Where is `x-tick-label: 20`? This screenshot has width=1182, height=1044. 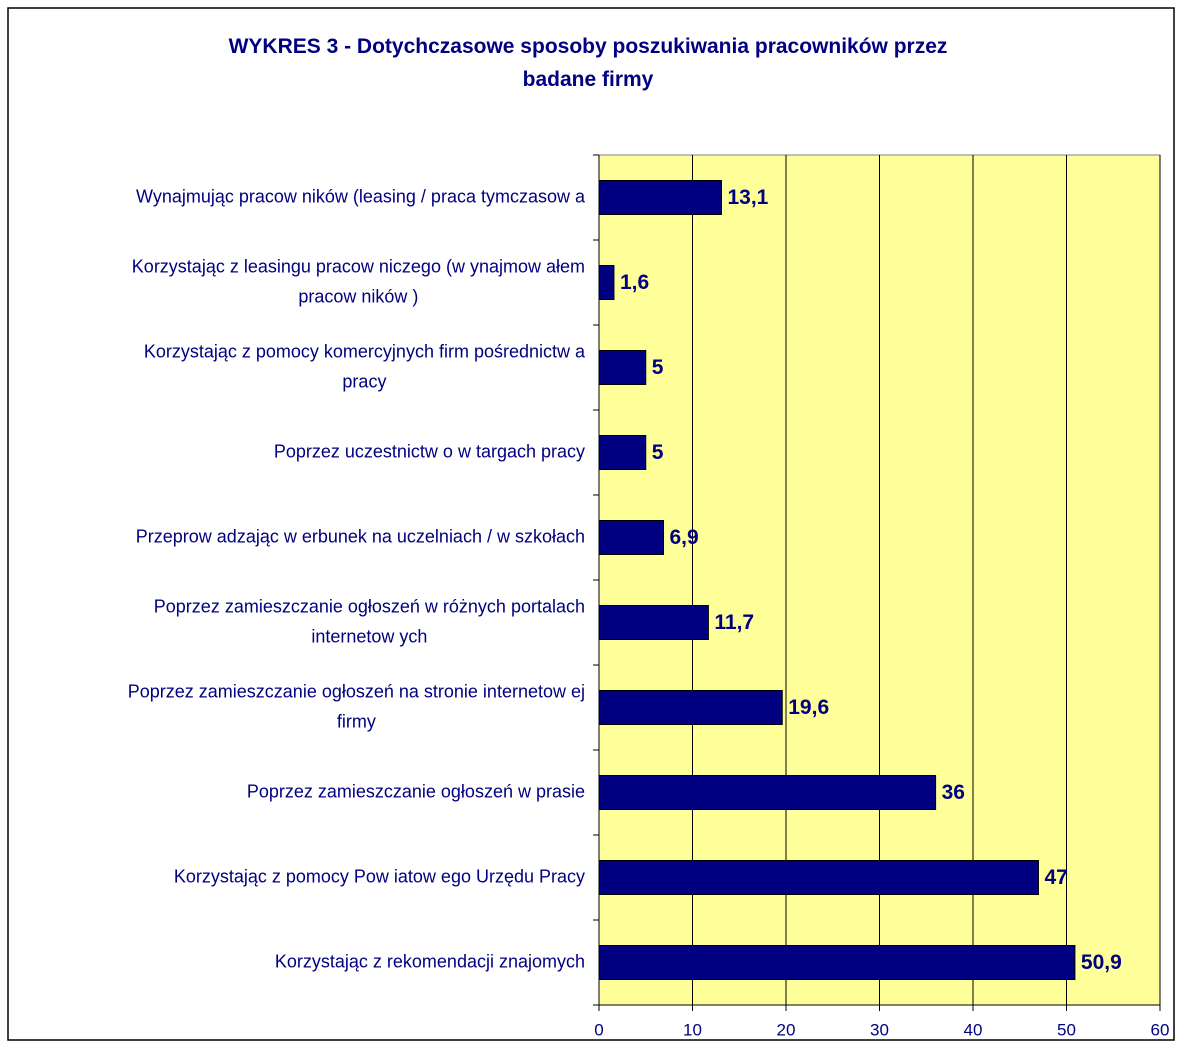
x-tick-label: 20 is located at coordinates (786, 1029).